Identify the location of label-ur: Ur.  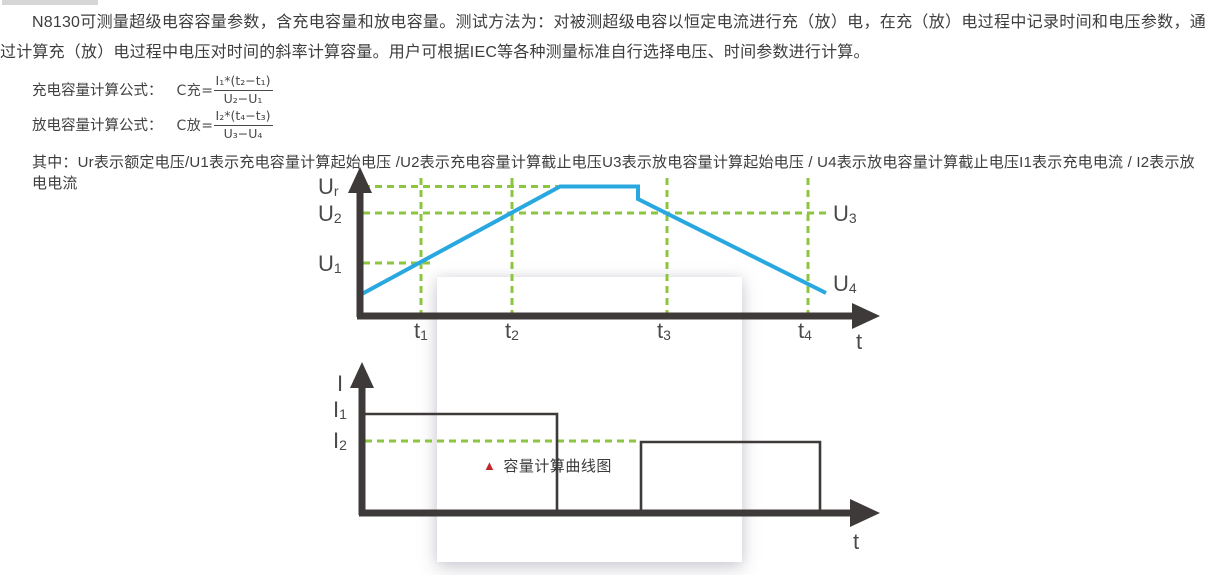
(328, 186).